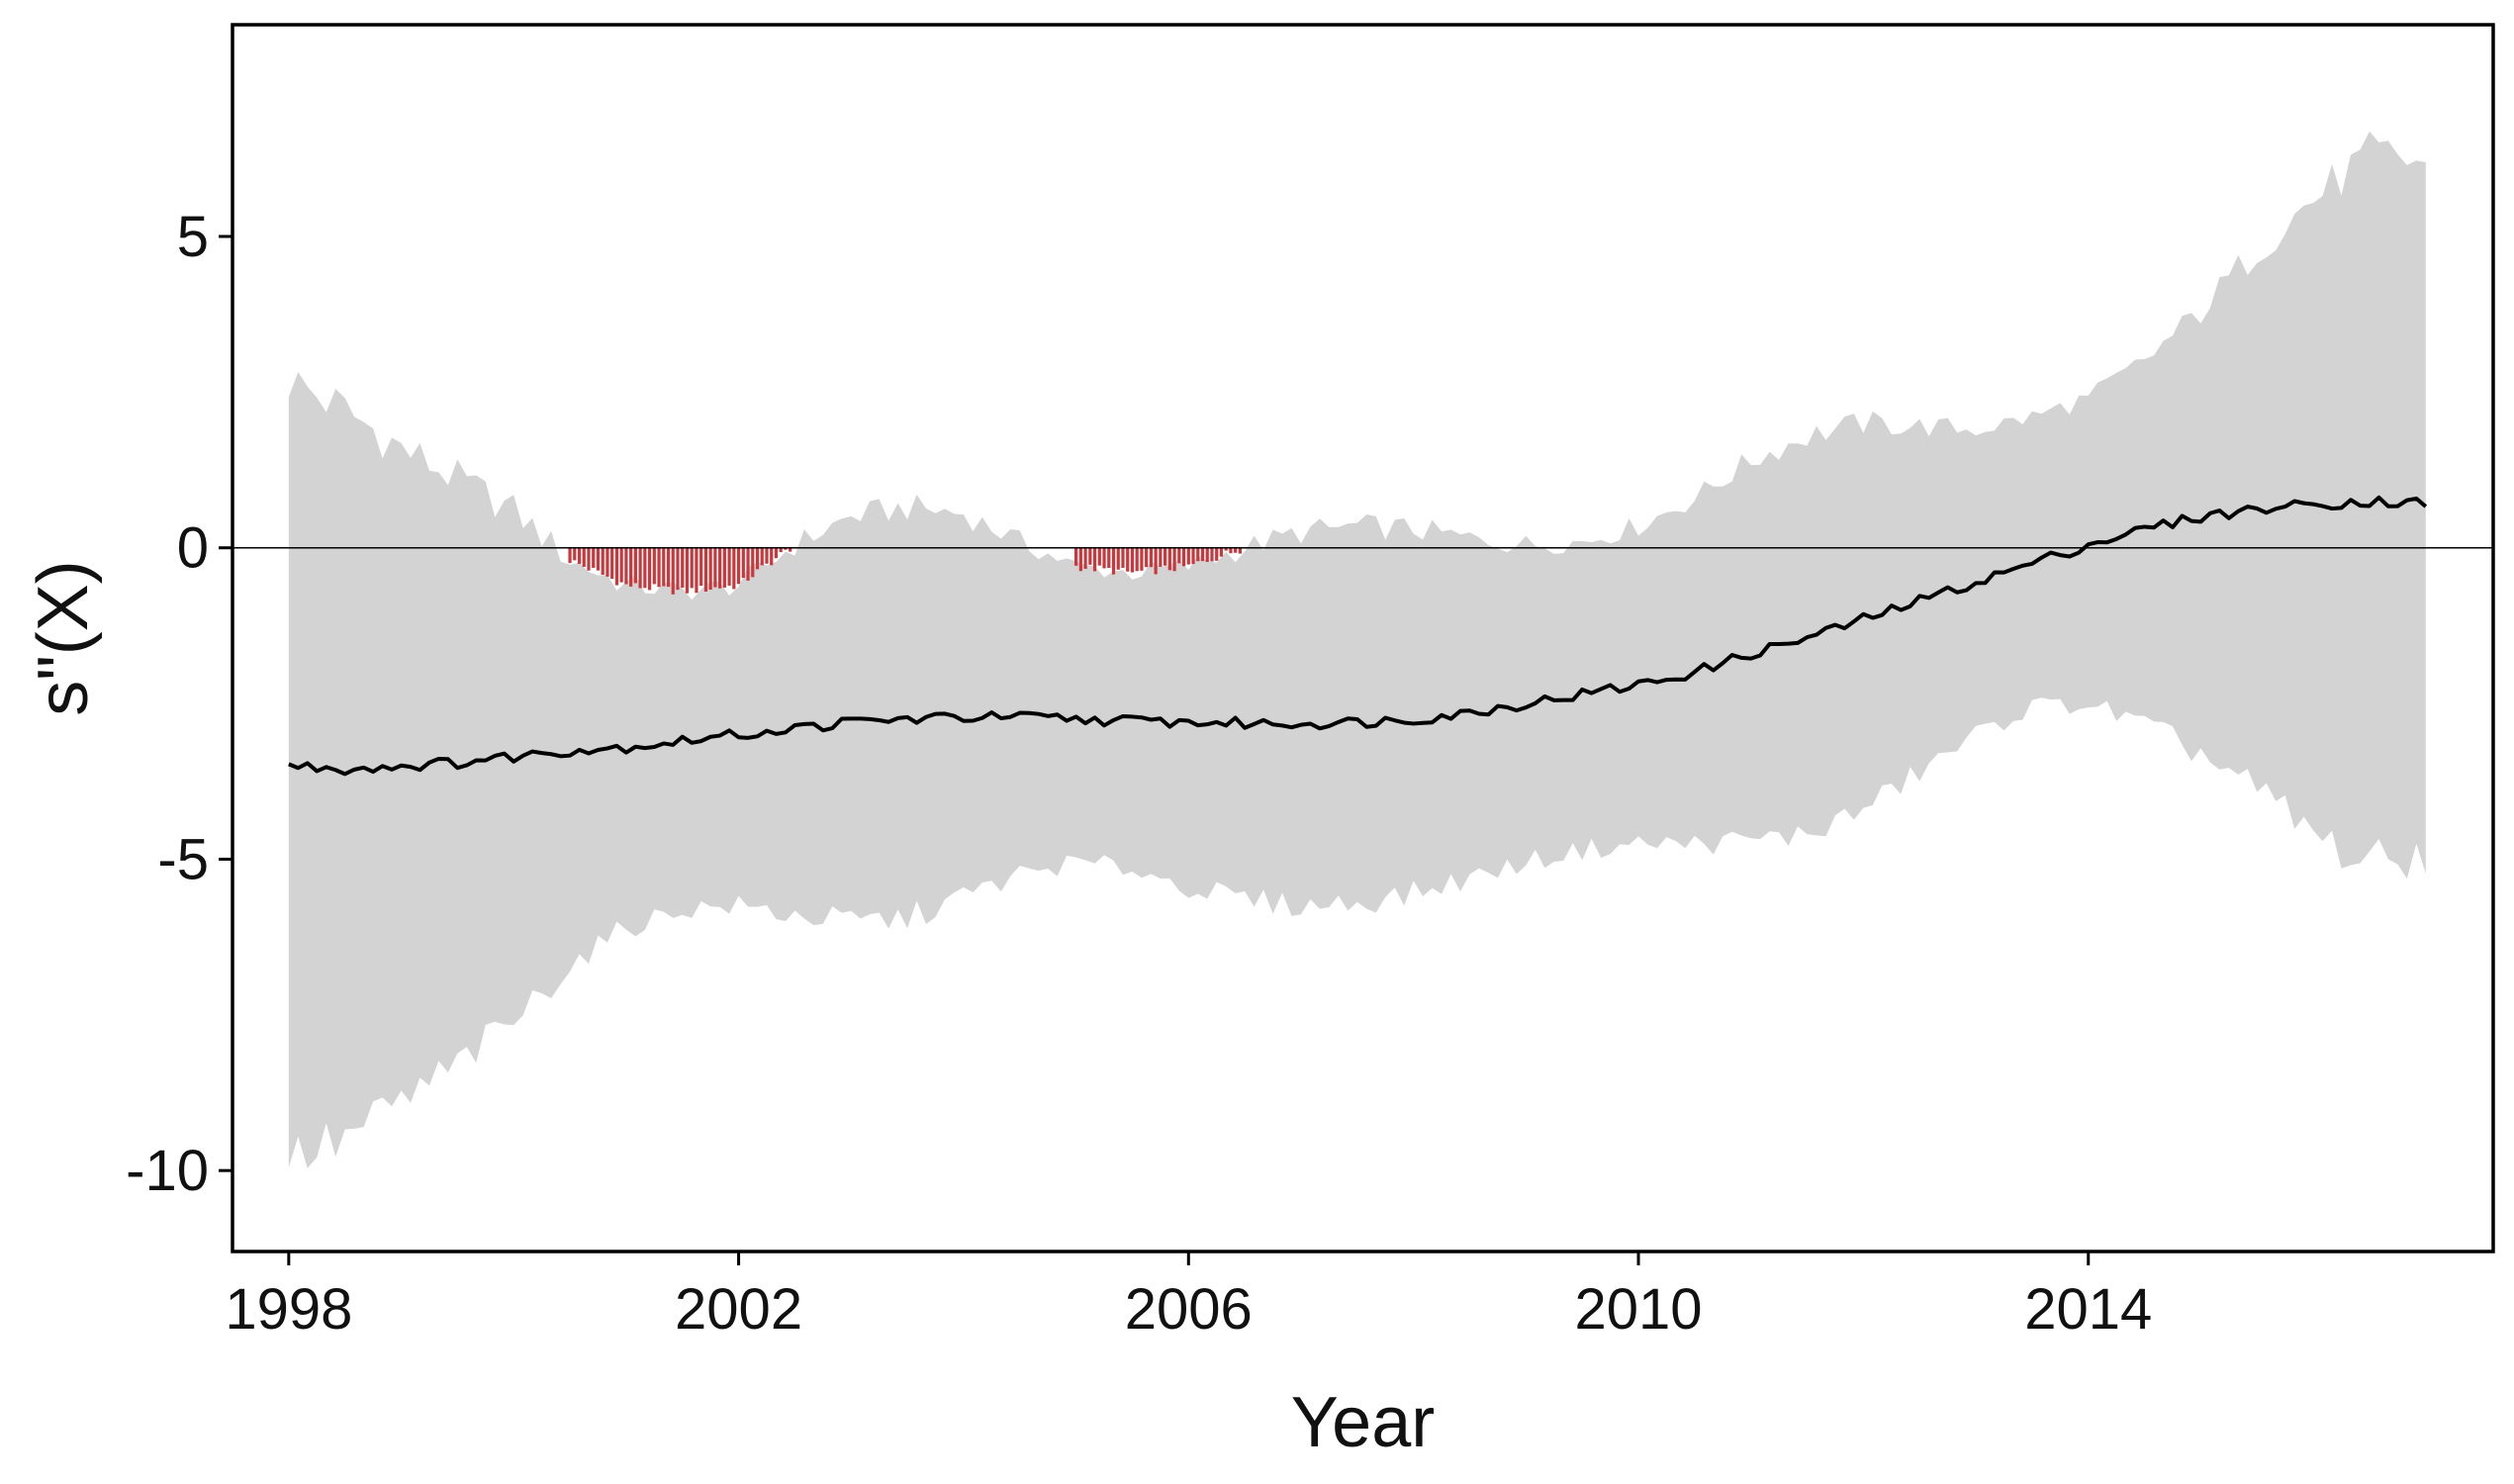  Describe the element at coordinates (63, 638) in the screenshot. I see `y-axis-title: s"(X)` at that location.